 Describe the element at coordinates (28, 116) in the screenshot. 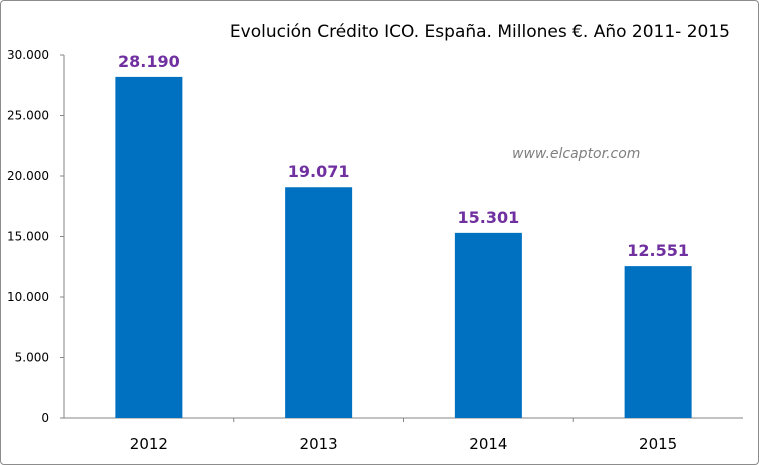

I see `y-tick-label: 25.000` at that location.